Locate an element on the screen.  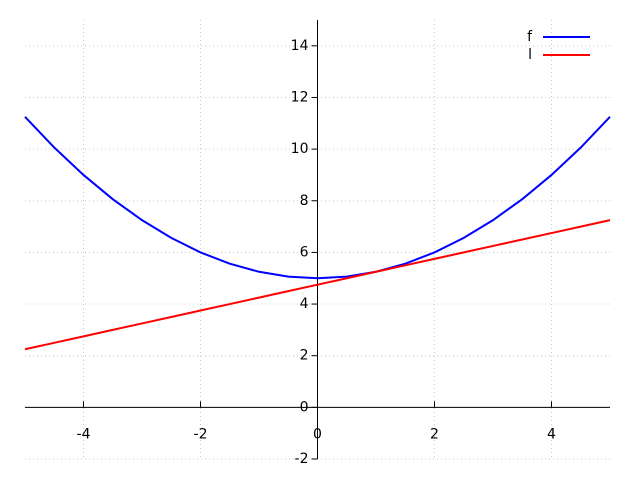
y-tick-label: 6 is located at coordinates (304, 252).